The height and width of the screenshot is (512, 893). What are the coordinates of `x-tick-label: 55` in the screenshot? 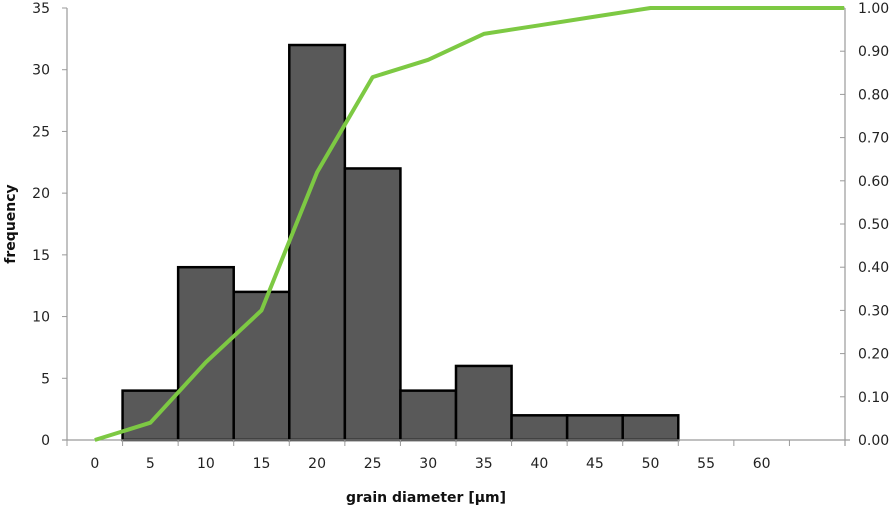 It's located at (706, 464).